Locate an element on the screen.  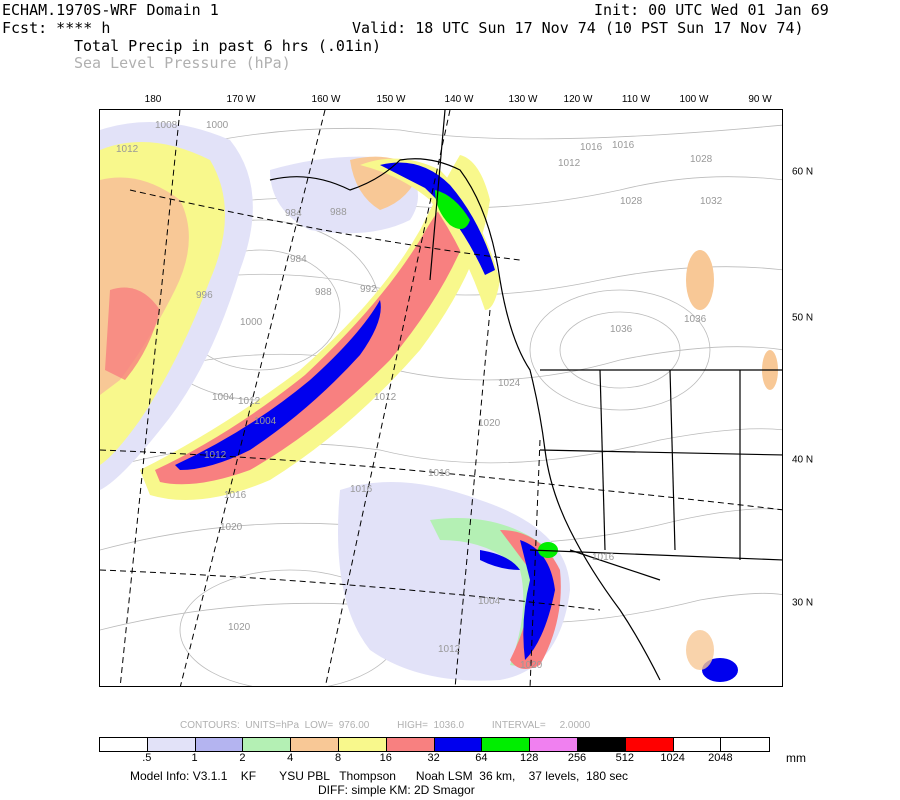
colorbar-label: 8 is located at coordinates (338, 758).